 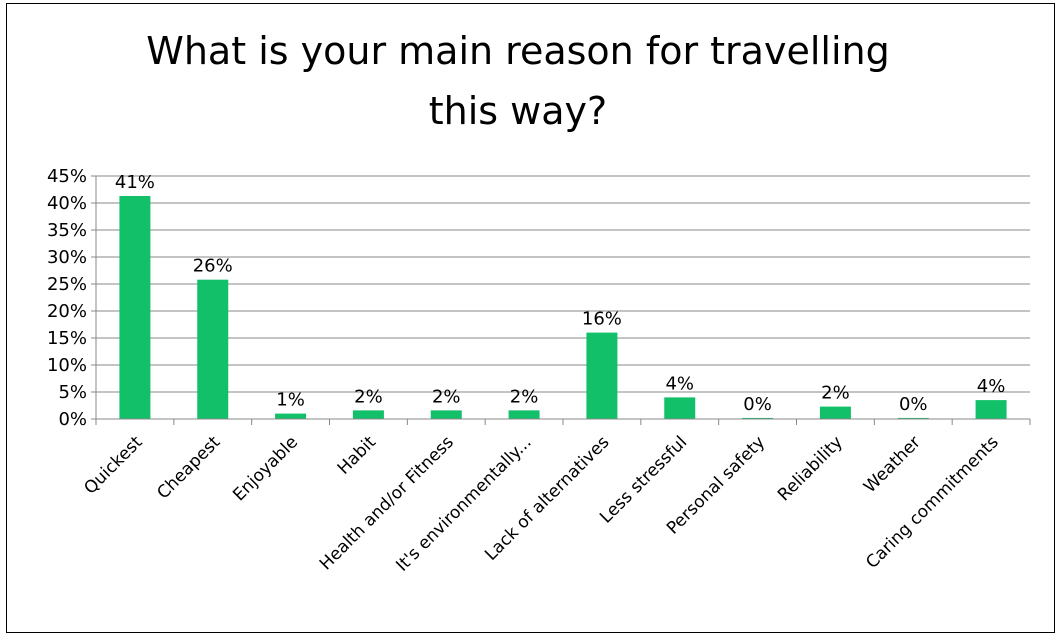 What do you see at coordinates (72, 298) in the screenshot?
I see `y-axis: 0% 5% 10% 15% 20% 25% 30% 35% 40% 45%` at bounding box center [72, 298].